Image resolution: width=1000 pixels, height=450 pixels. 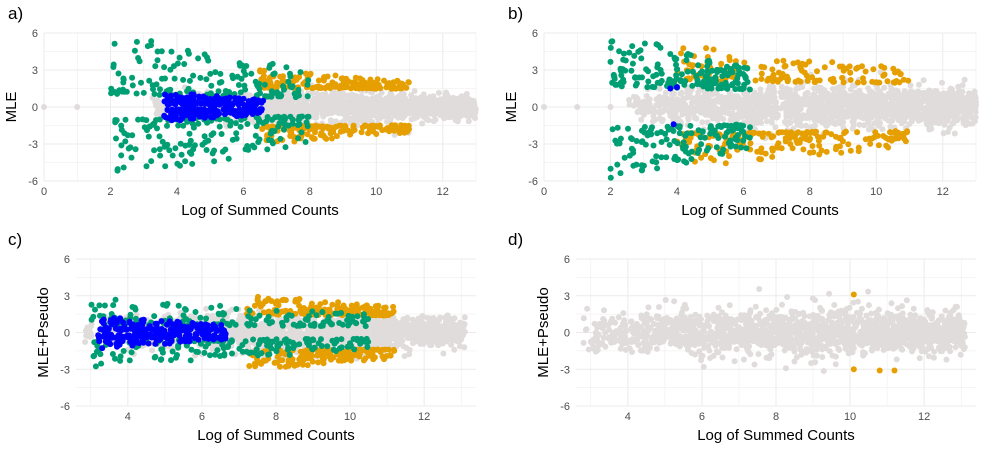 What do you see at coordinates (677, 192) in the screenshot?
I see `x-tick-label: 4` at bounding box center [677, 192].